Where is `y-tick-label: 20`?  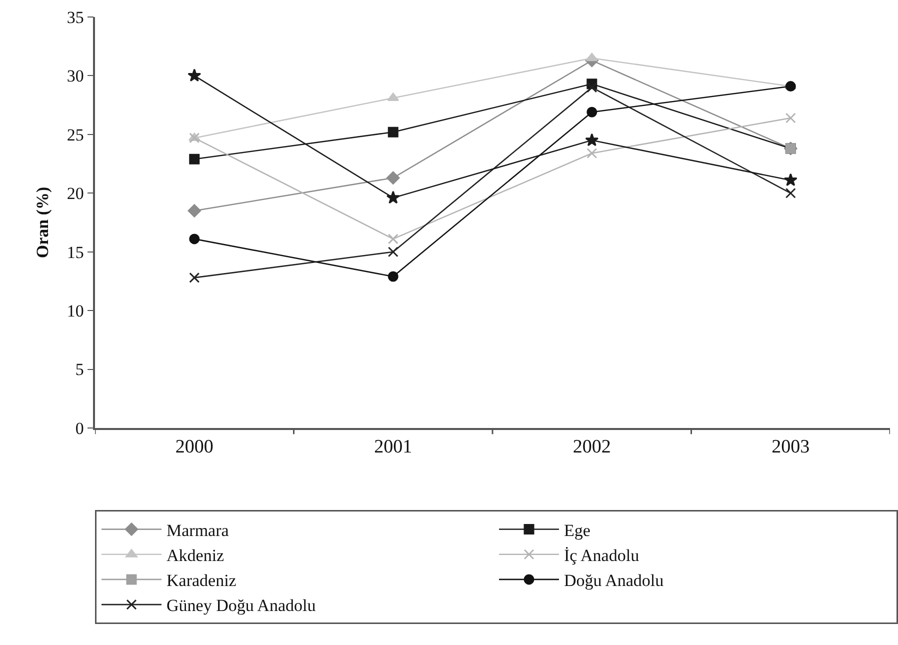 y-tick-label: 20 is located at coordinates (75, 194).